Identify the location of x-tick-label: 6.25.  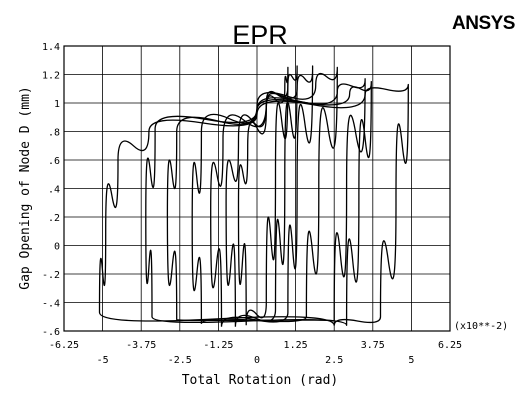
(450, 345).